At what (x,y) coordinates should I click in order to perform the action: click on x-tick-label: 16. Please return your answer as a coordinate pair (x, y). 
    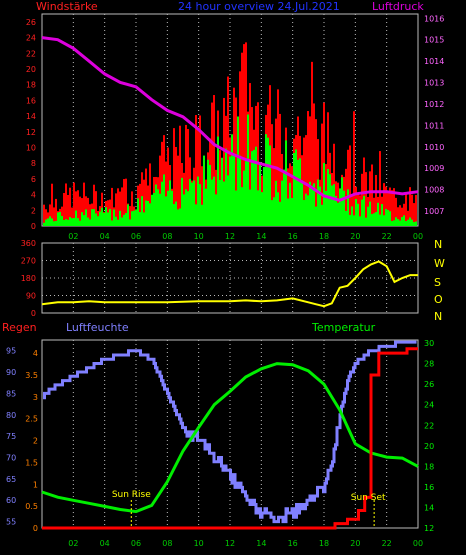
    Looking at the image, I should click on (293, 543).